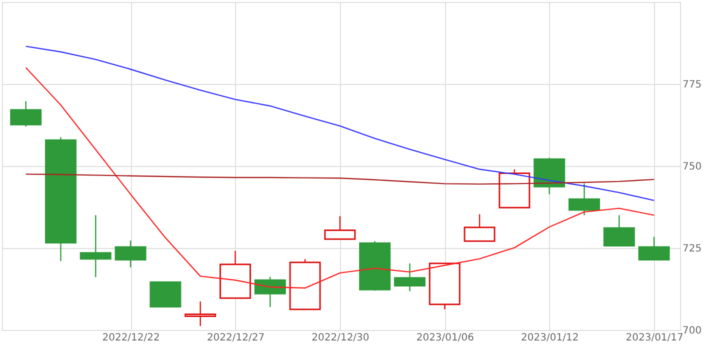 This screenshot has height=346, width=703. I want to click on line-series, so click(340, 179).